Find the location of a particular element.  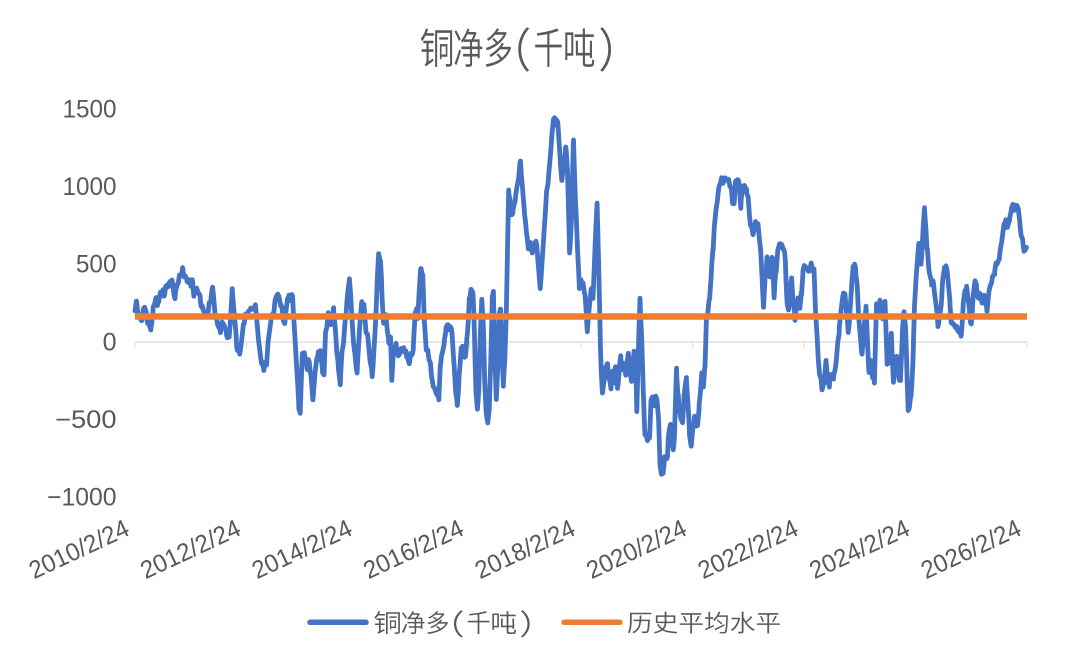

svg-text: −1000 is located at coordinates (82, 498).